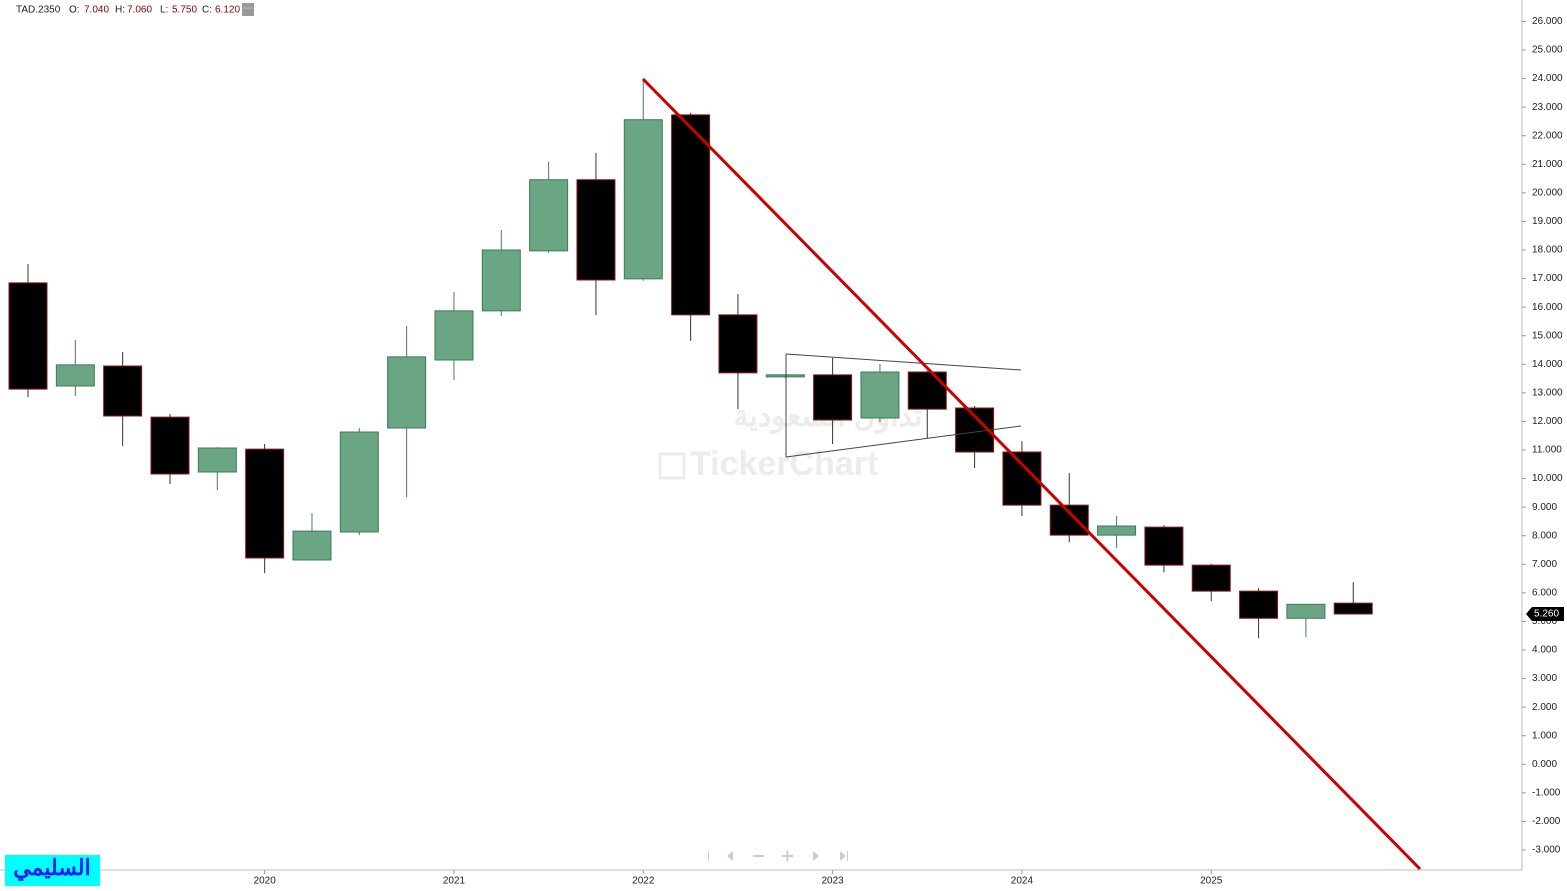 The height and width of the screenshot is (891, 1567). What do you see at coordinates (1544, 507) in the screenshot?
I see `y-tick-label: 9.000` at bounding box center [1544, 507].